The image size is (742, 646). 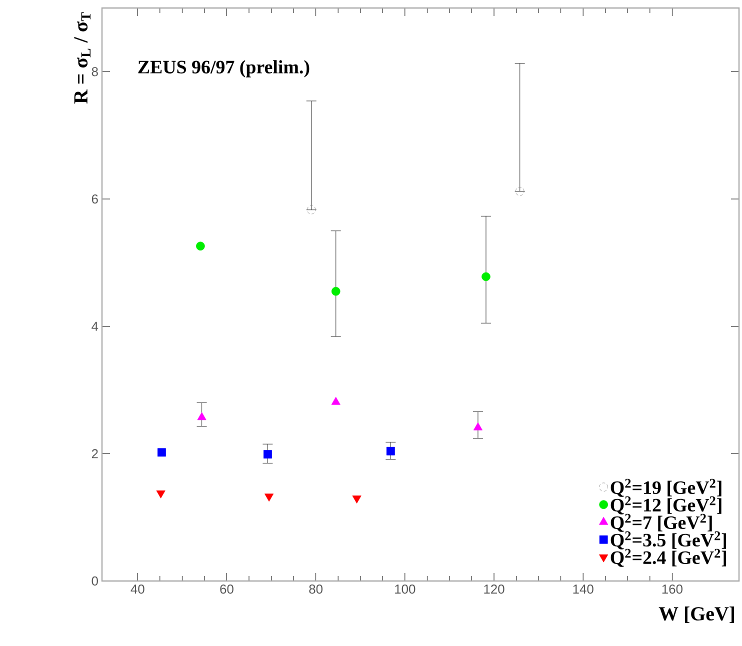 I want to click on x-tick-label: 60, so click(x=227, y=589).